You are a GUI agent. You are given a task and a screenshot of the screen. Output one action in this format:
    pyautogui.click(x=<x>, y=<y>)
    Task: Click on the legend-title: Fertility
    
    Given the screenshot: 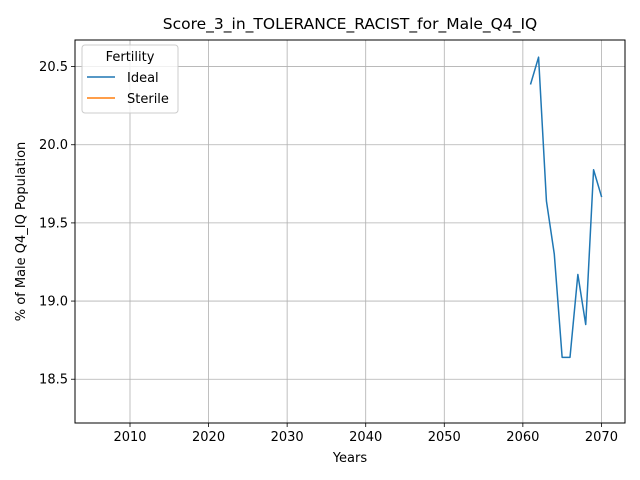 What is the action you would take?
    pyautogui.click(x=130, y=57)
    